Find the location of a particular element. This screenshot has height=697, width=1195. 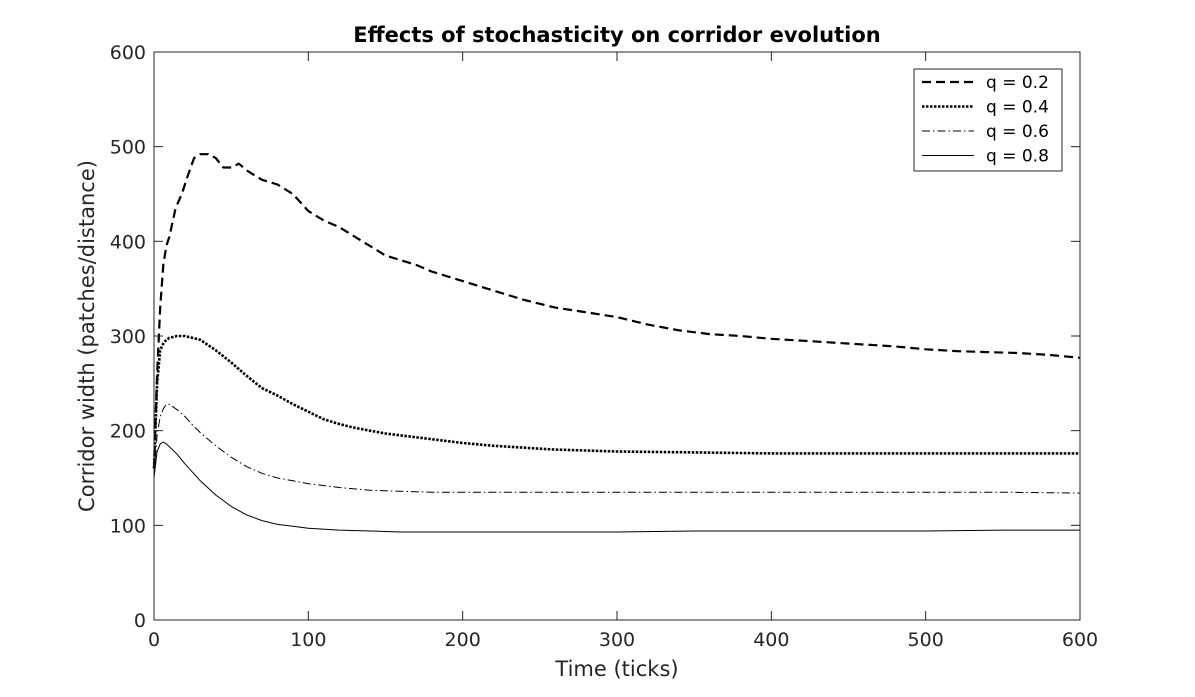

y-tick-label: 300 is located at coordinates (128, 337).